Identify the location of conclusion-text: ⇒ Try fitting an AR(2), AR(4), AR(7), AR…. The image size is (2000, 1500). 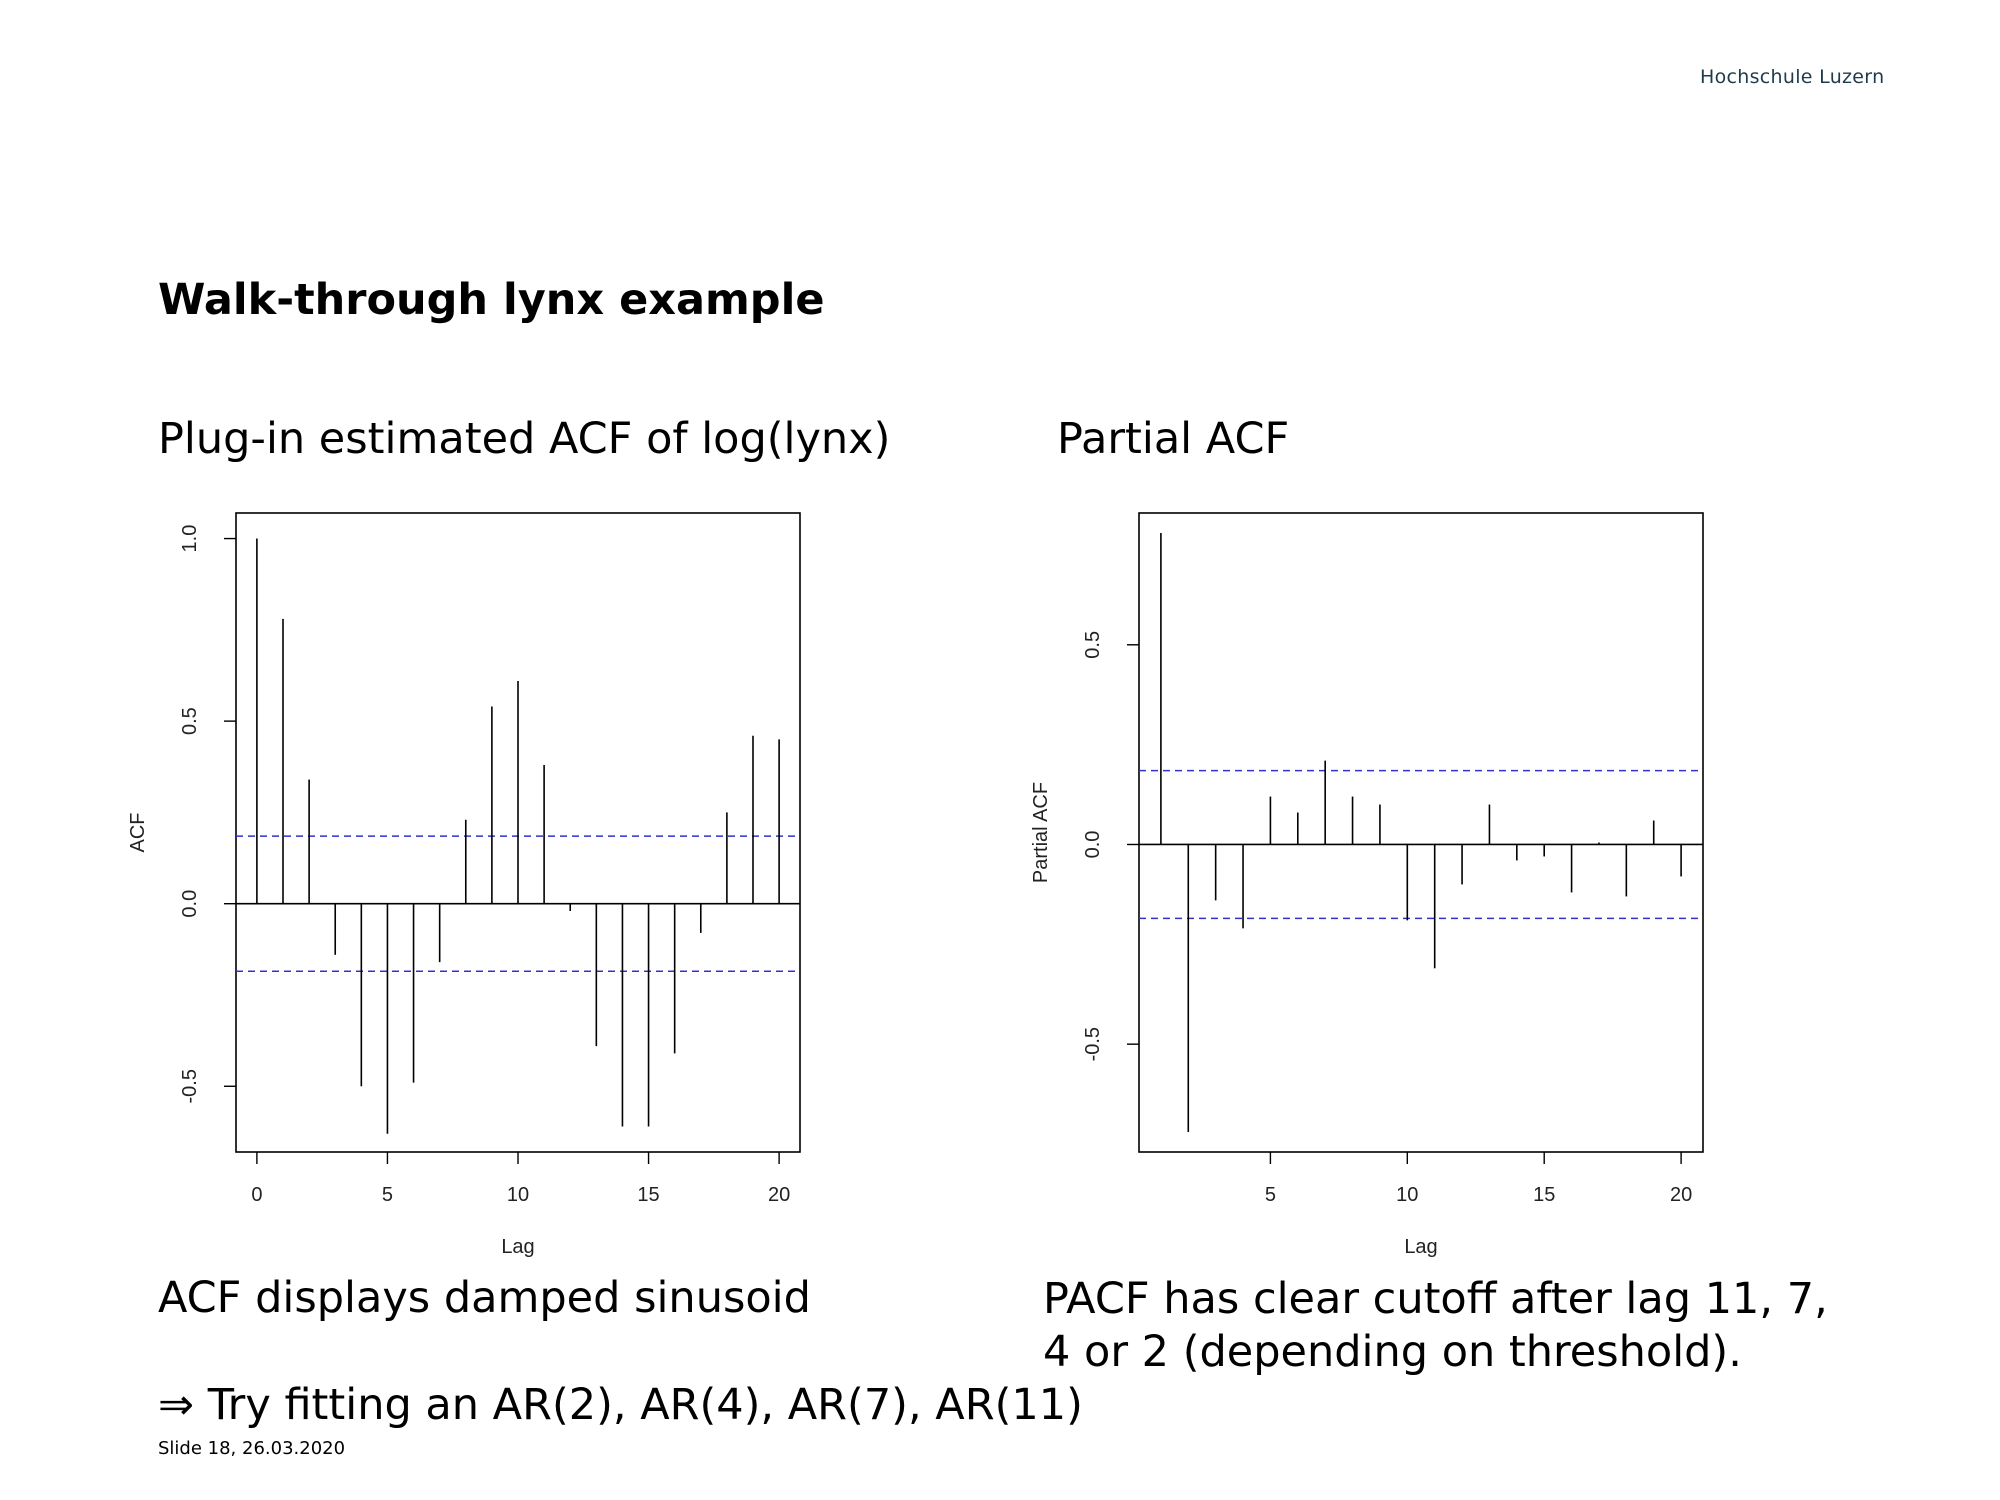
(620, 1405).